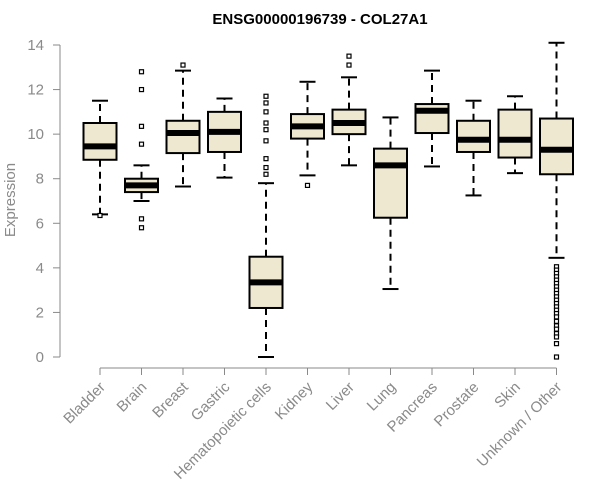 The height and width of the screenshot is (500, 600). Describe the element at coordinates (44, 201) in the screenshot. I see `y-axis: 0 2 4 6 8 10 12 14` at that location.